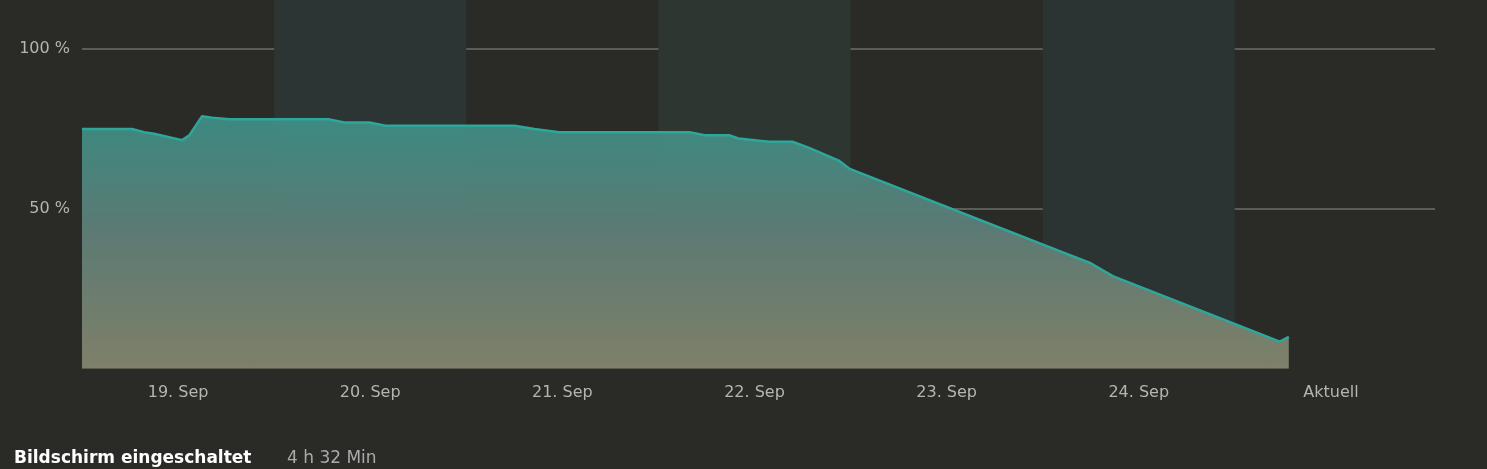  Describe the element at coordinates (133, 457) in the screenshot. I see `text: Bildschirm eingeschaltet` at that location.